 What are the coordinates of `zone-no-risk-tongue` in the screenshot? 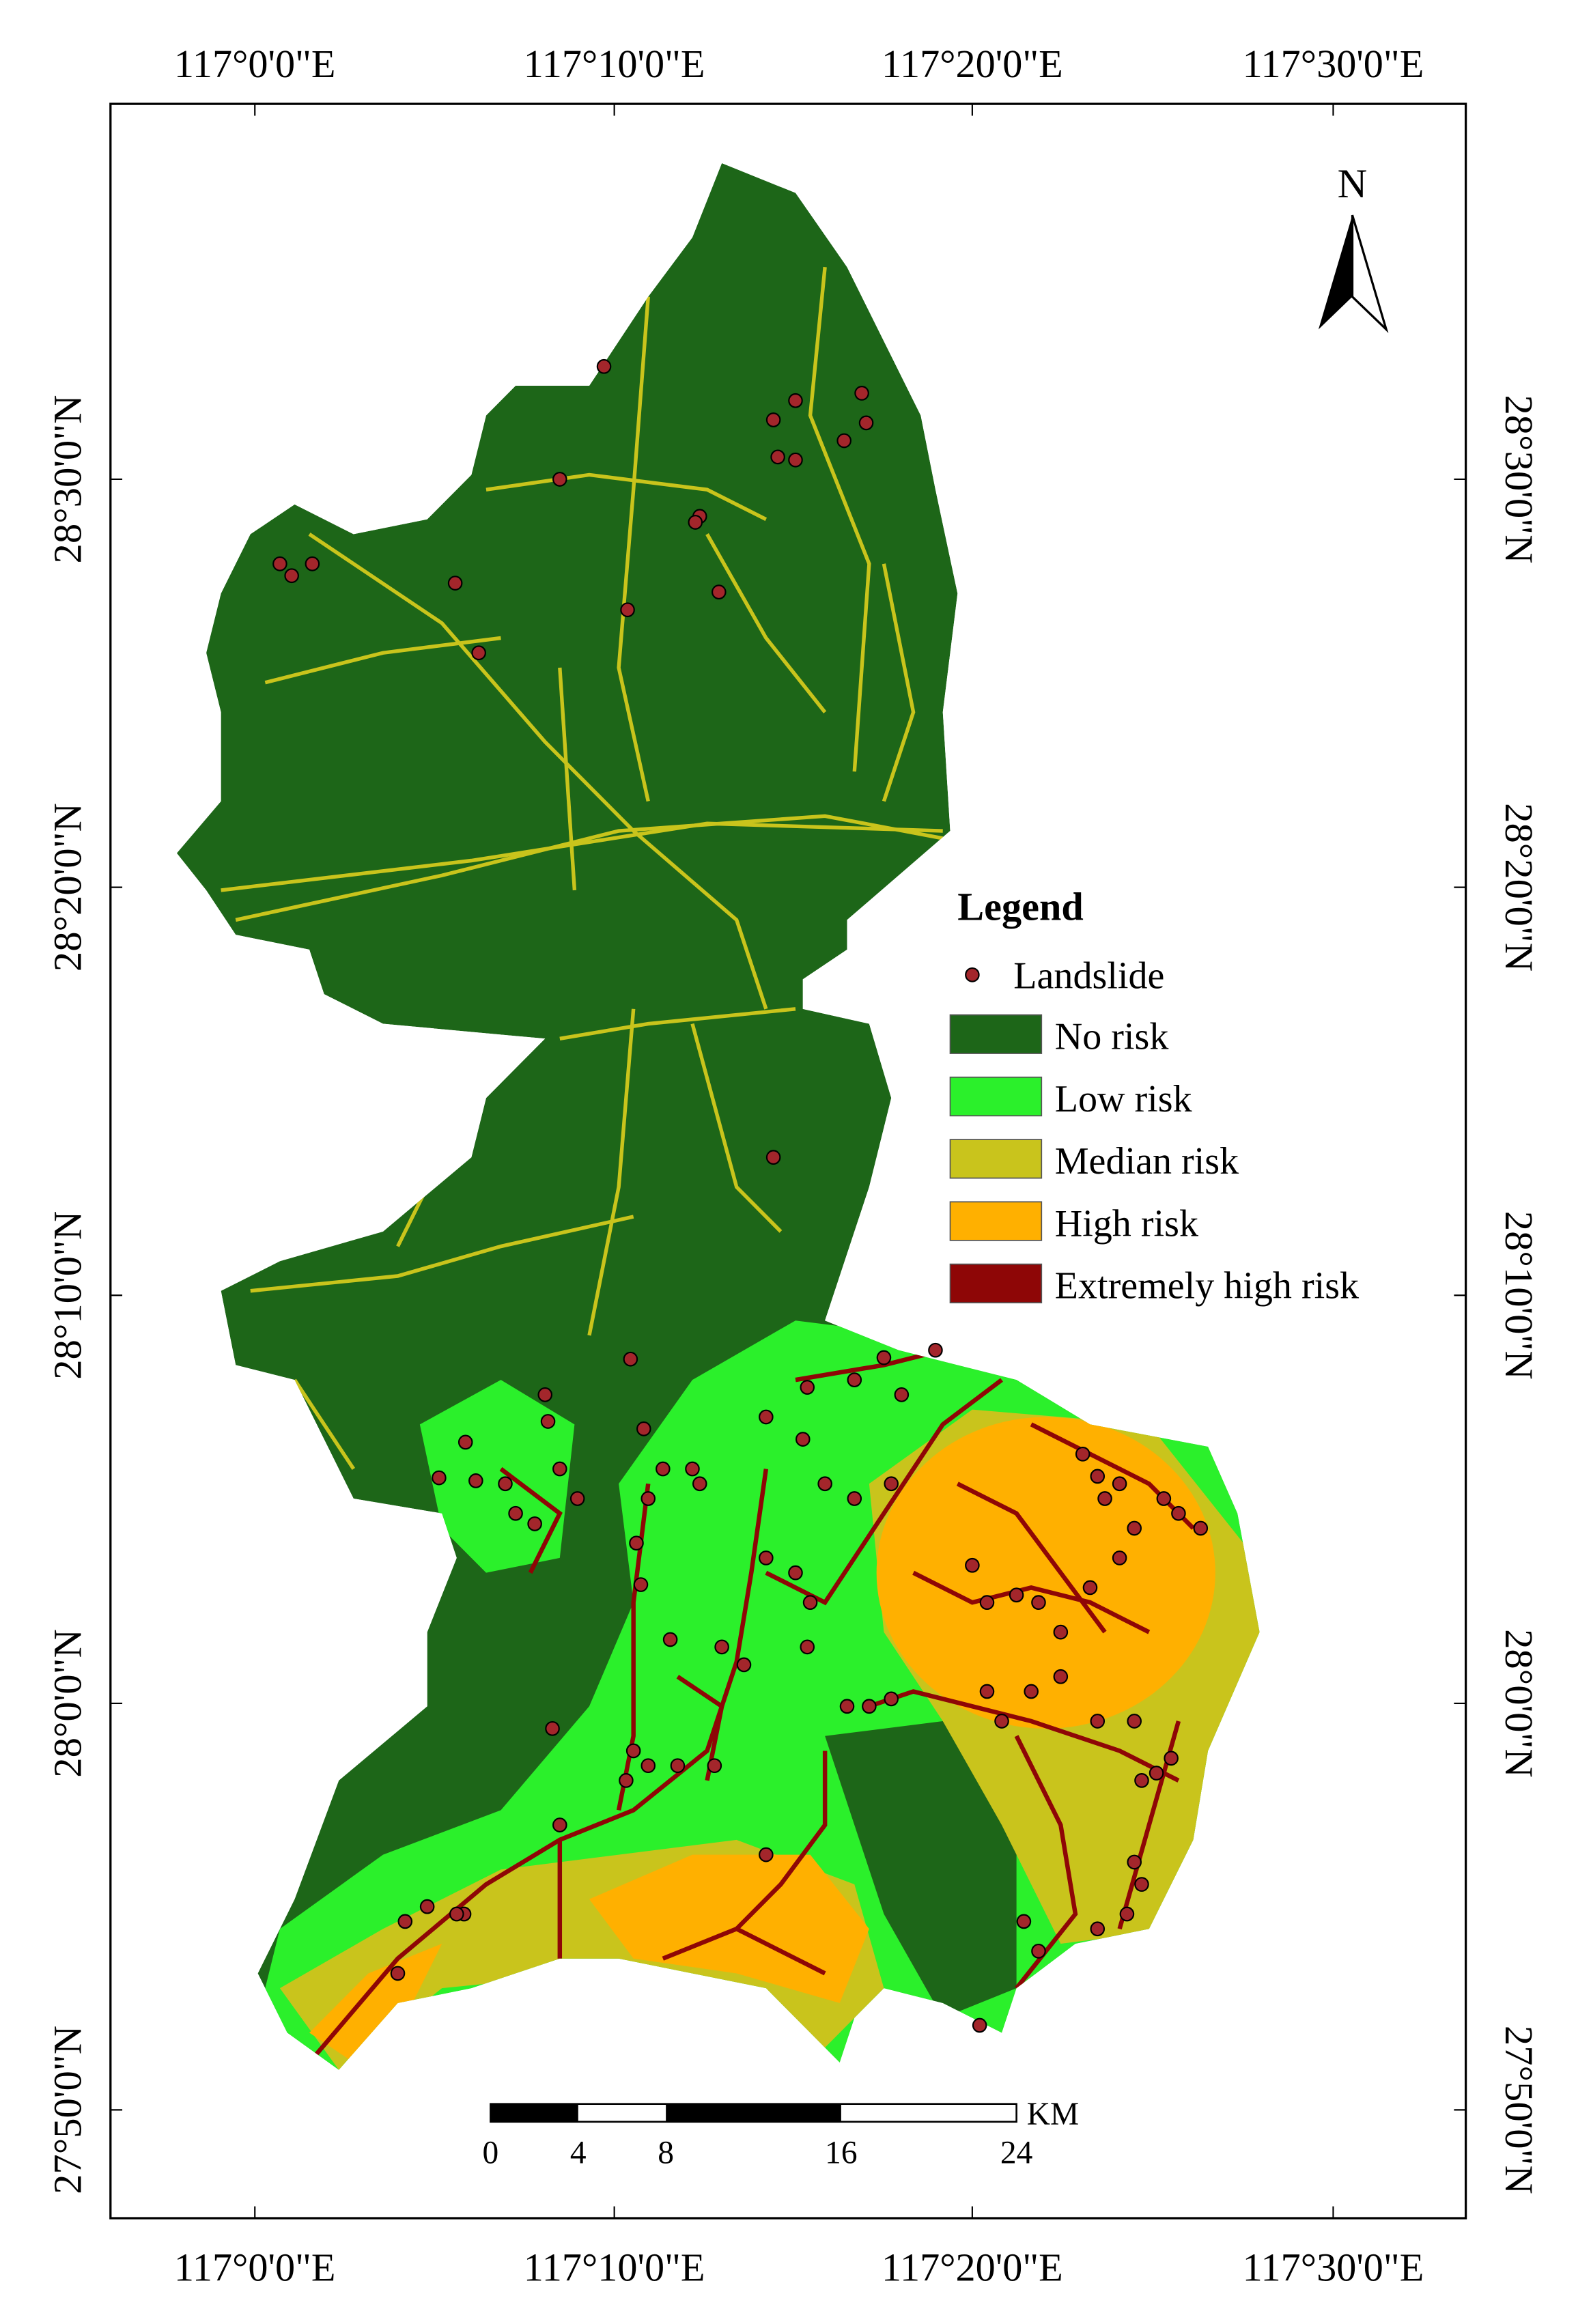 It's located at (921, 1869).